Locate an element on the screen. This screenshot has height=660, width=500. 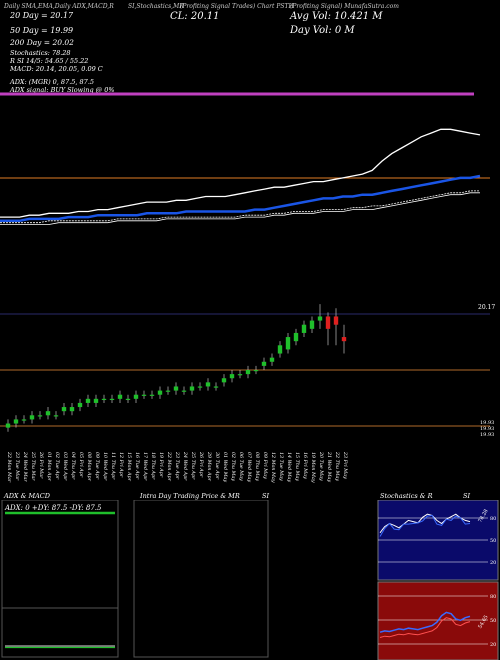
intraday-panel-title: Intra Day Trading Price & MR is located at coordinates (190, 496).